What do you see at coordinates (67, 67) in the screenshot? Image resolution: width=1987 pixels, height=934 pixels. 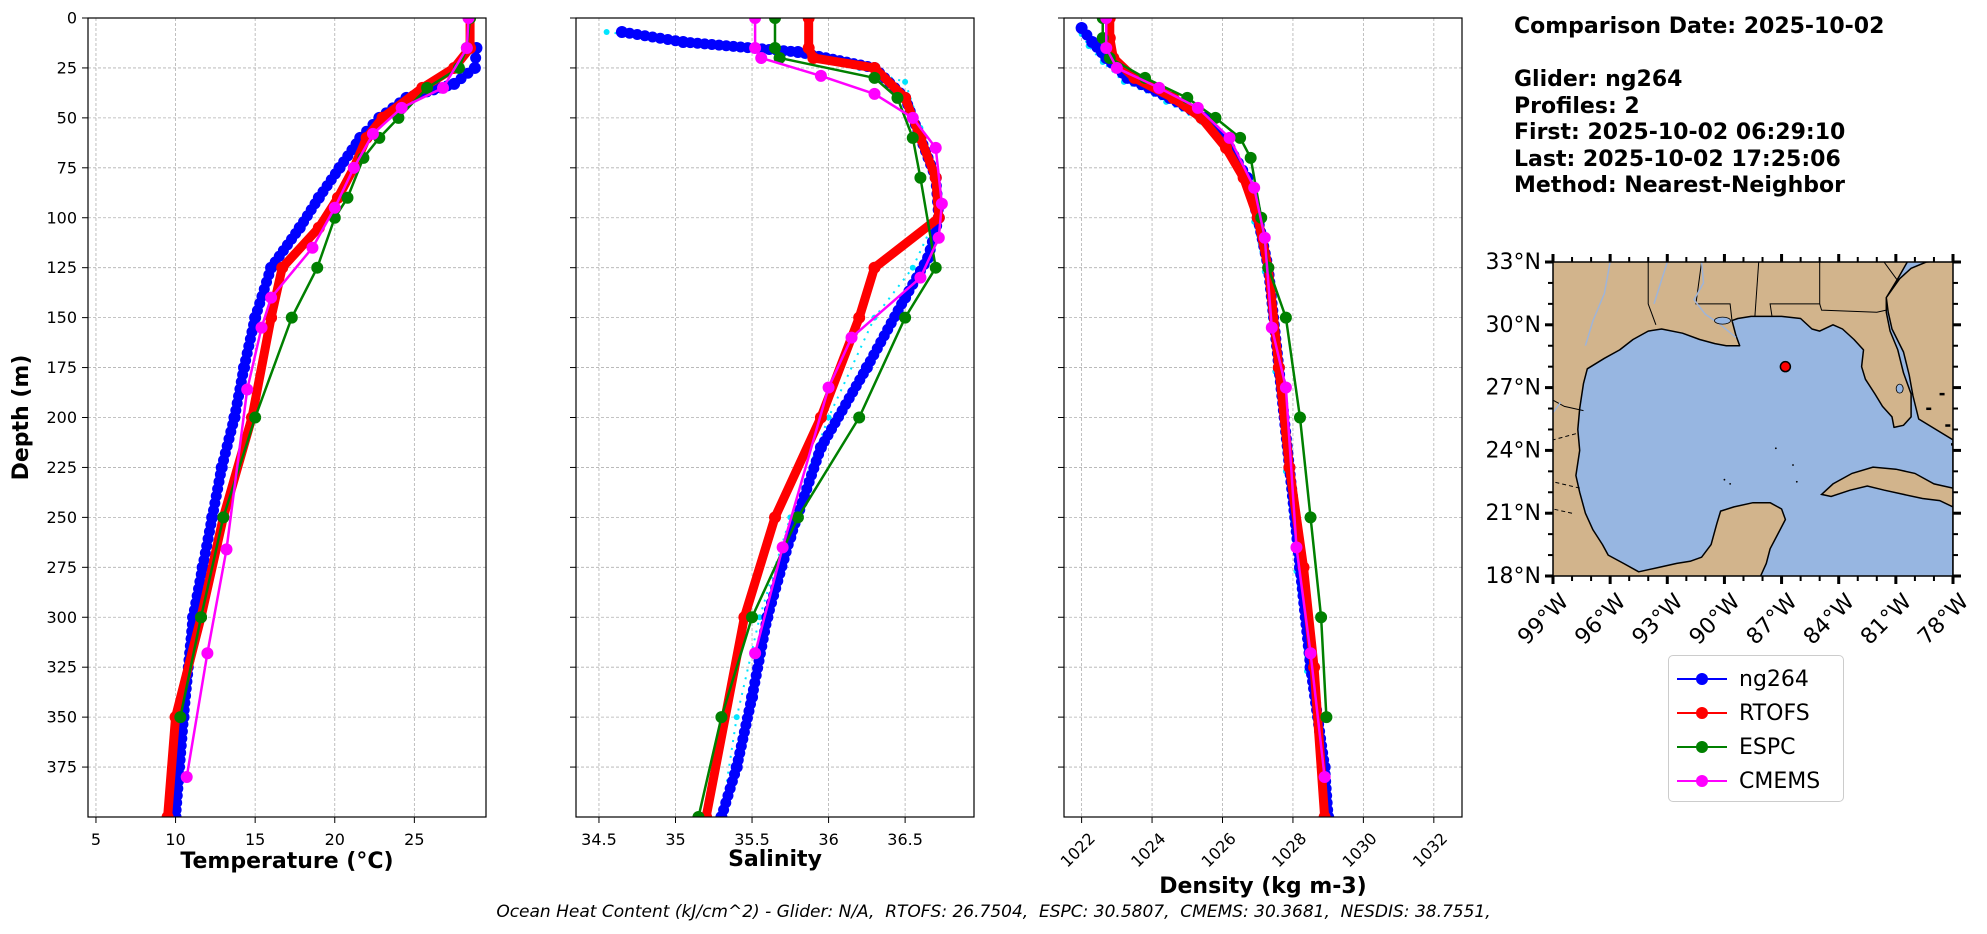 I see `y-tick-label: 25` at bounding box center [67, 67].